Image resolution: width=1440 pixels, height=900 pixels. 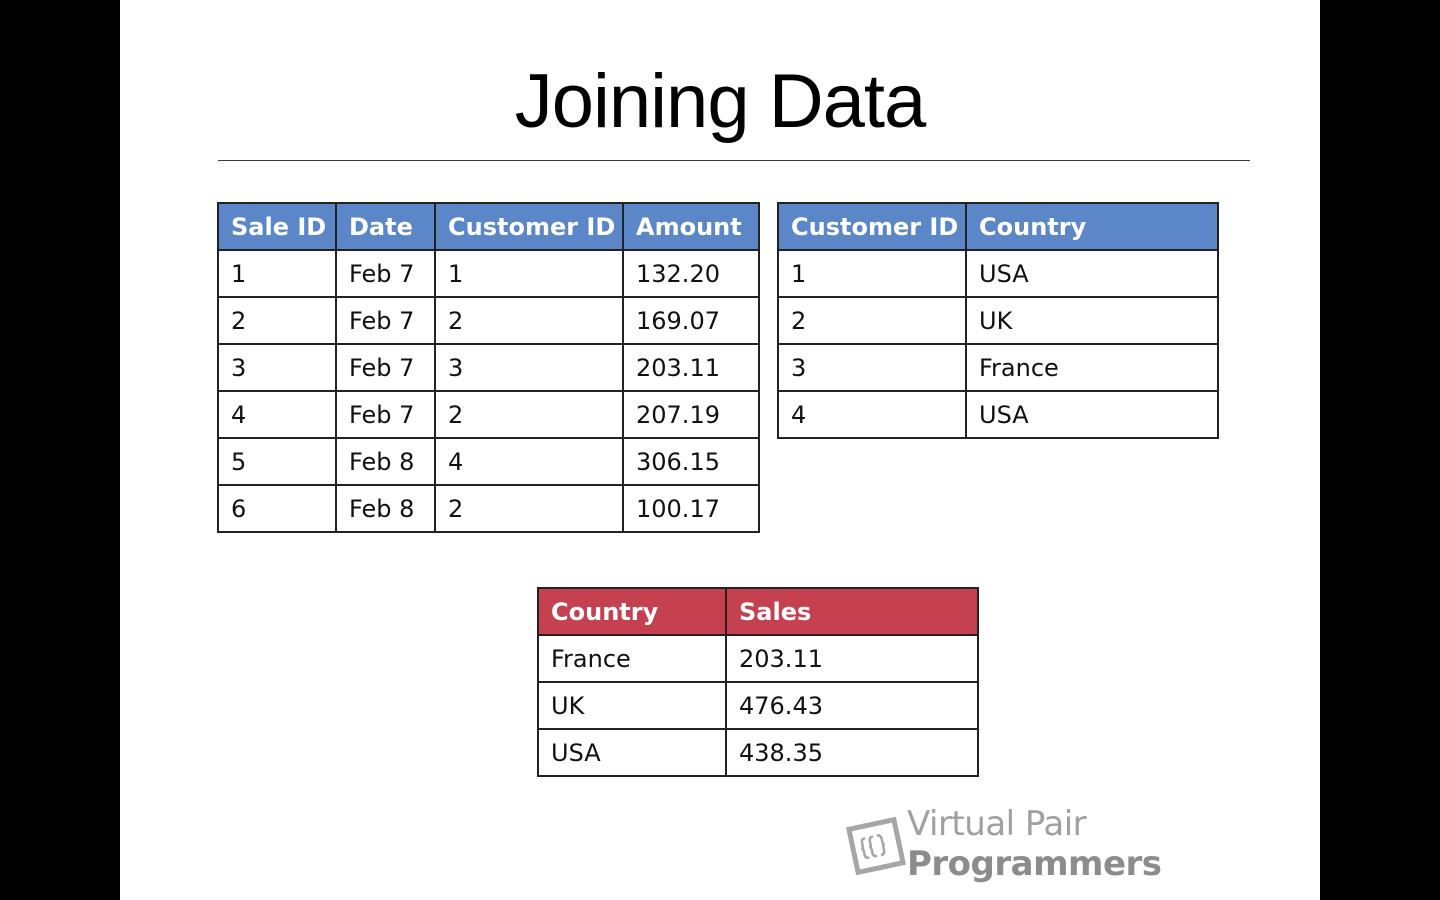 What do you see at coordinates (691, 226) in the screenshot?
I see `column-header: Amount` at bounding box center [691, 226].